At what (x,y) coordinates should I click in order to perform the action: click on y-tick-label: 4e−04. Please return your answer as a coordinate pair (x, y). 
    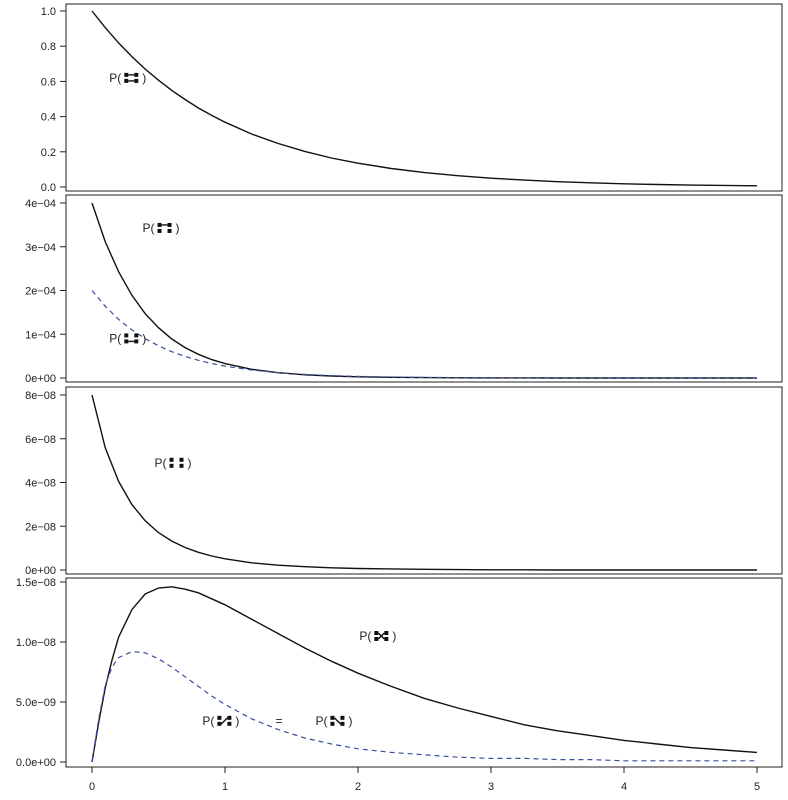
    Looking at the image, I should click on (40, 204).